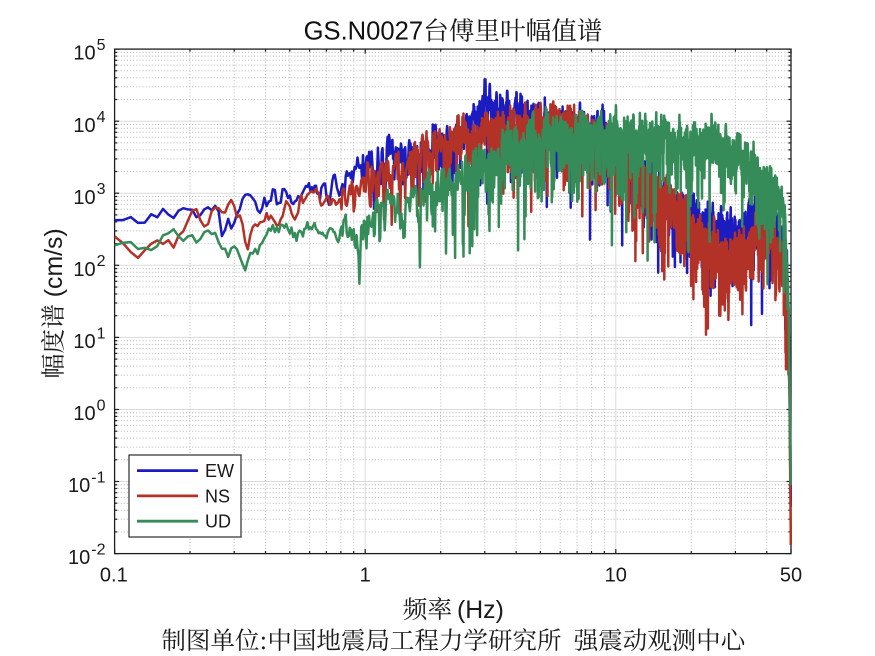 The image size is (875, 656). I want to click on svg-text: -1, so click(98, 477).